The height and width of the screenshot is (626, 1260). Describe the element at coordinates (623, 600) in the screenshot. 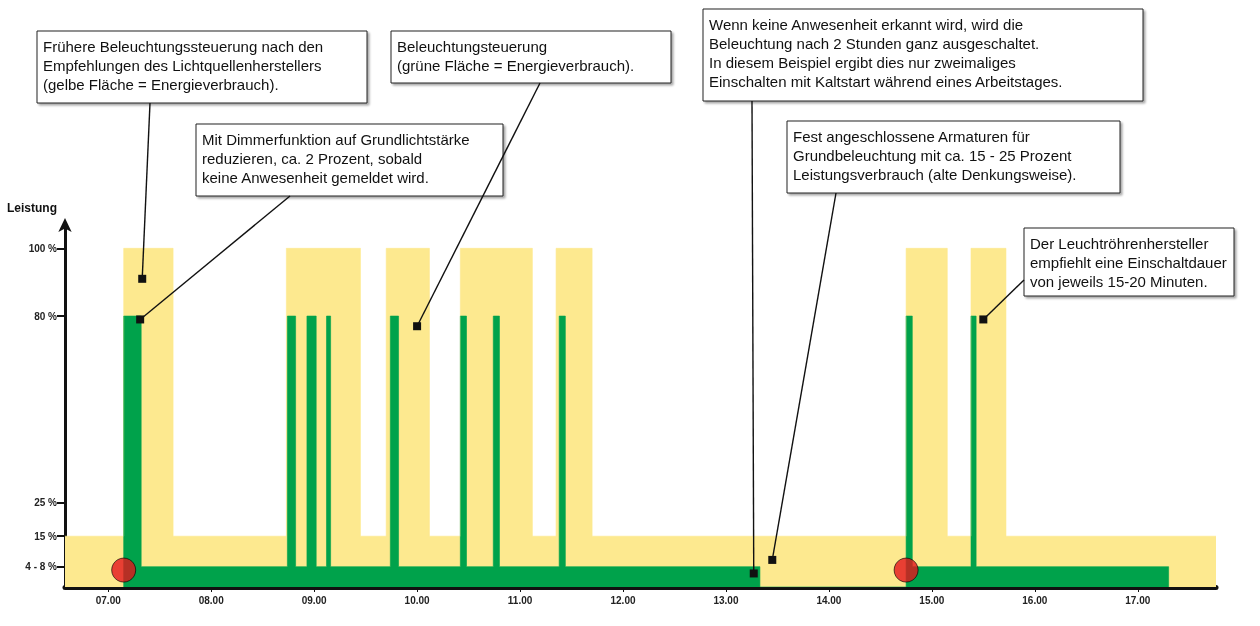

I see `x-tick-label: 12.00` at that location.